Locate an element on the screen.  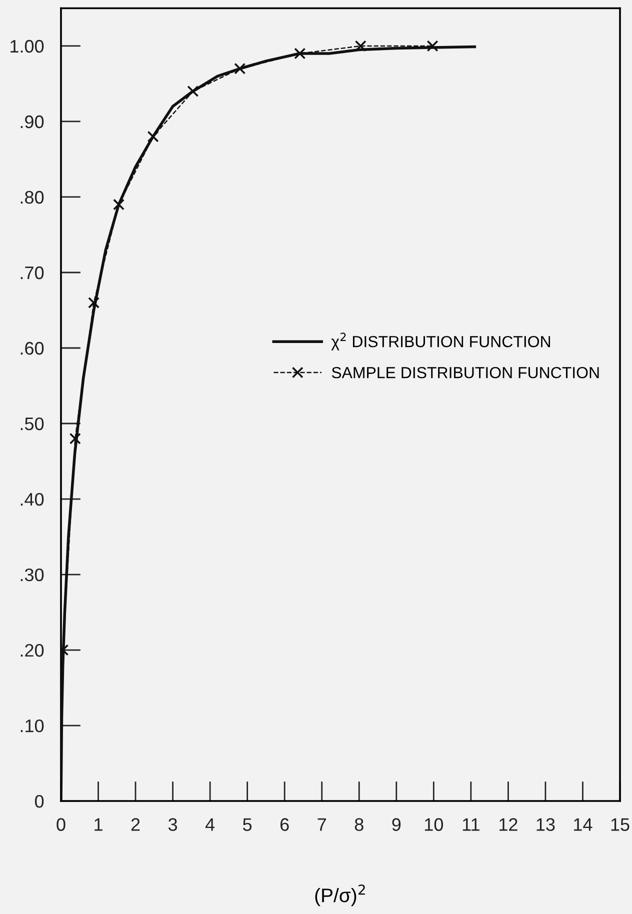
y-tick-label: .70 is located at coordinates (32, 273).